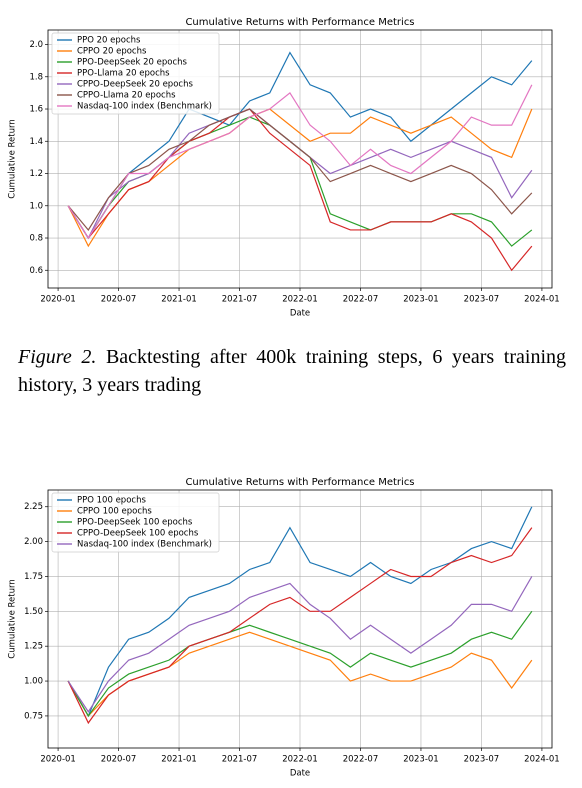  Describe the element at coordinates (111, 501) in the screenshot. I see `legend-label: PPO 100 epochs` at that location.